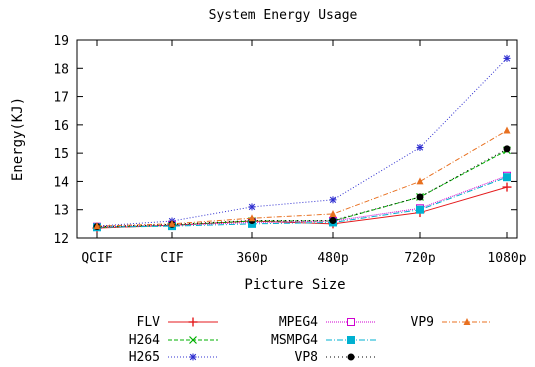  Describe the element at coordinates (283, 15) in the screenshot. I see `chart-title: System Energy Usage` at that location.